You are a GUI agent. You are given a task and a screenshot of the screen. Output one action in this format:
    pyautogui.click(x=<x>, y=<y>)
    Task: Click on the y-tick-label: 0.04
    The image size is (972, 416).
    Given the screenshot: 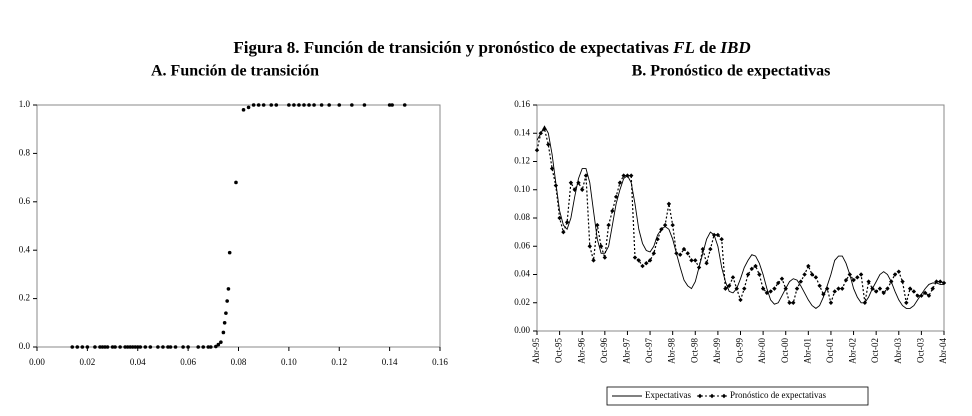 What is the action you would take?
    pyautogui.click(x=522, y=274)
    